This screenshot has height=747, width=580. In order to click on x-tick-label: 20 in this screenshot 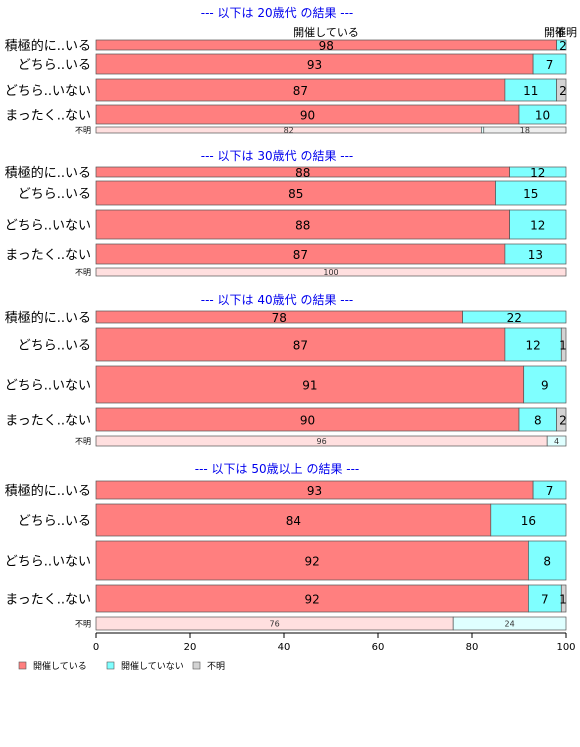, I will do `click(190, 647)`.